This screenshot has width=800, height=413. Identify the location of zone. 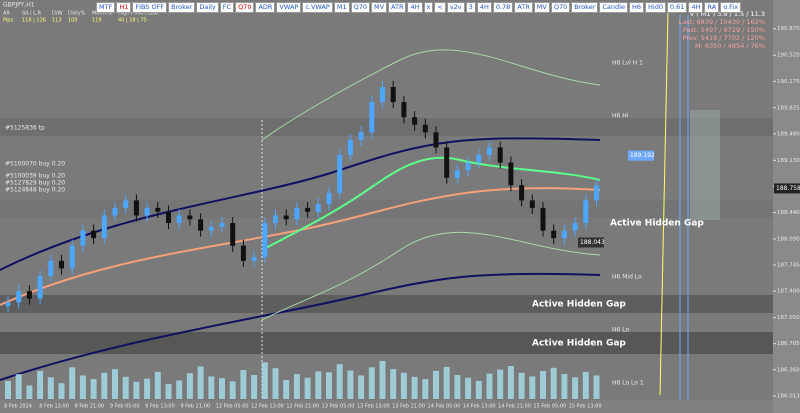
(386, 304).